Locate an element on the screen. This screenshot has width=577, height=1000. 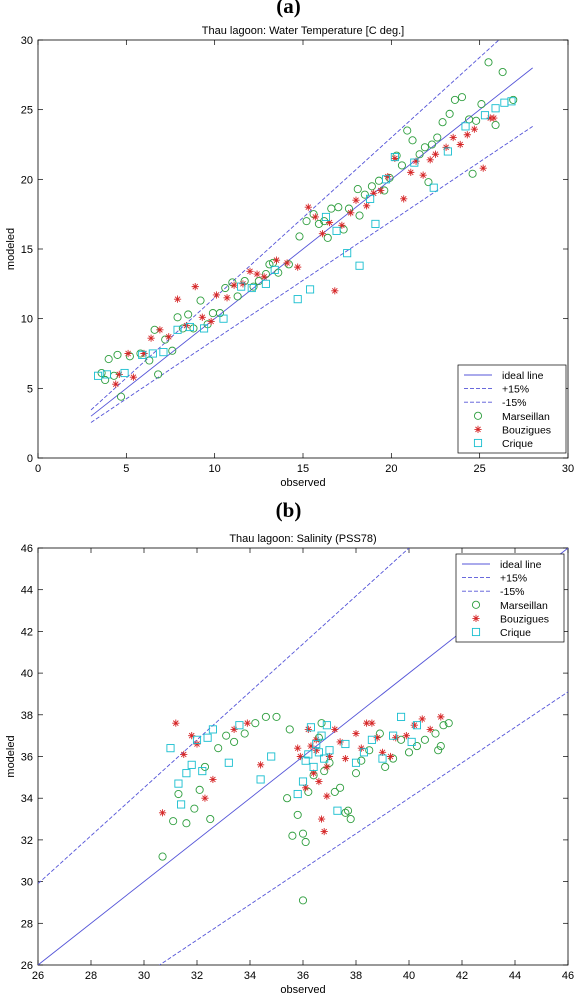
x-tick-label: 42 is located at coordinates (462, 976).